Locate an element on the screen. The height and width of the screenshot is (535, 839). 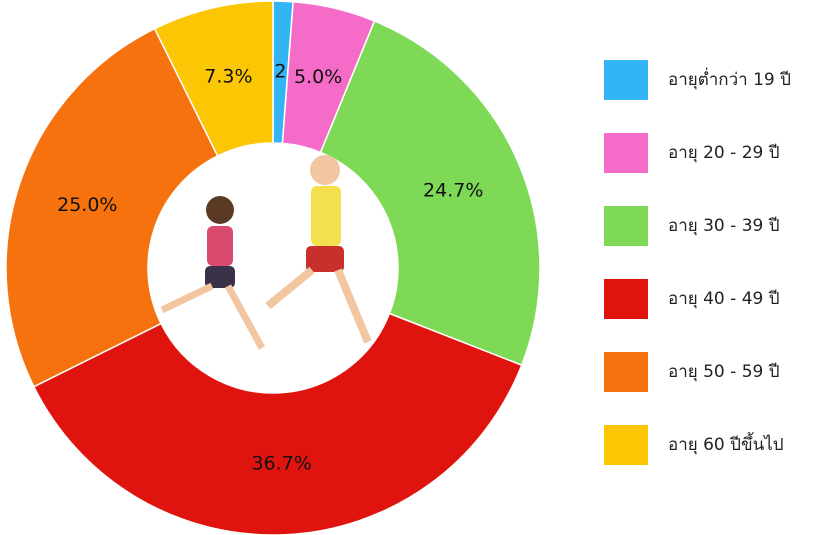
value-label: 7.3% is located at coordinates (228, 77).